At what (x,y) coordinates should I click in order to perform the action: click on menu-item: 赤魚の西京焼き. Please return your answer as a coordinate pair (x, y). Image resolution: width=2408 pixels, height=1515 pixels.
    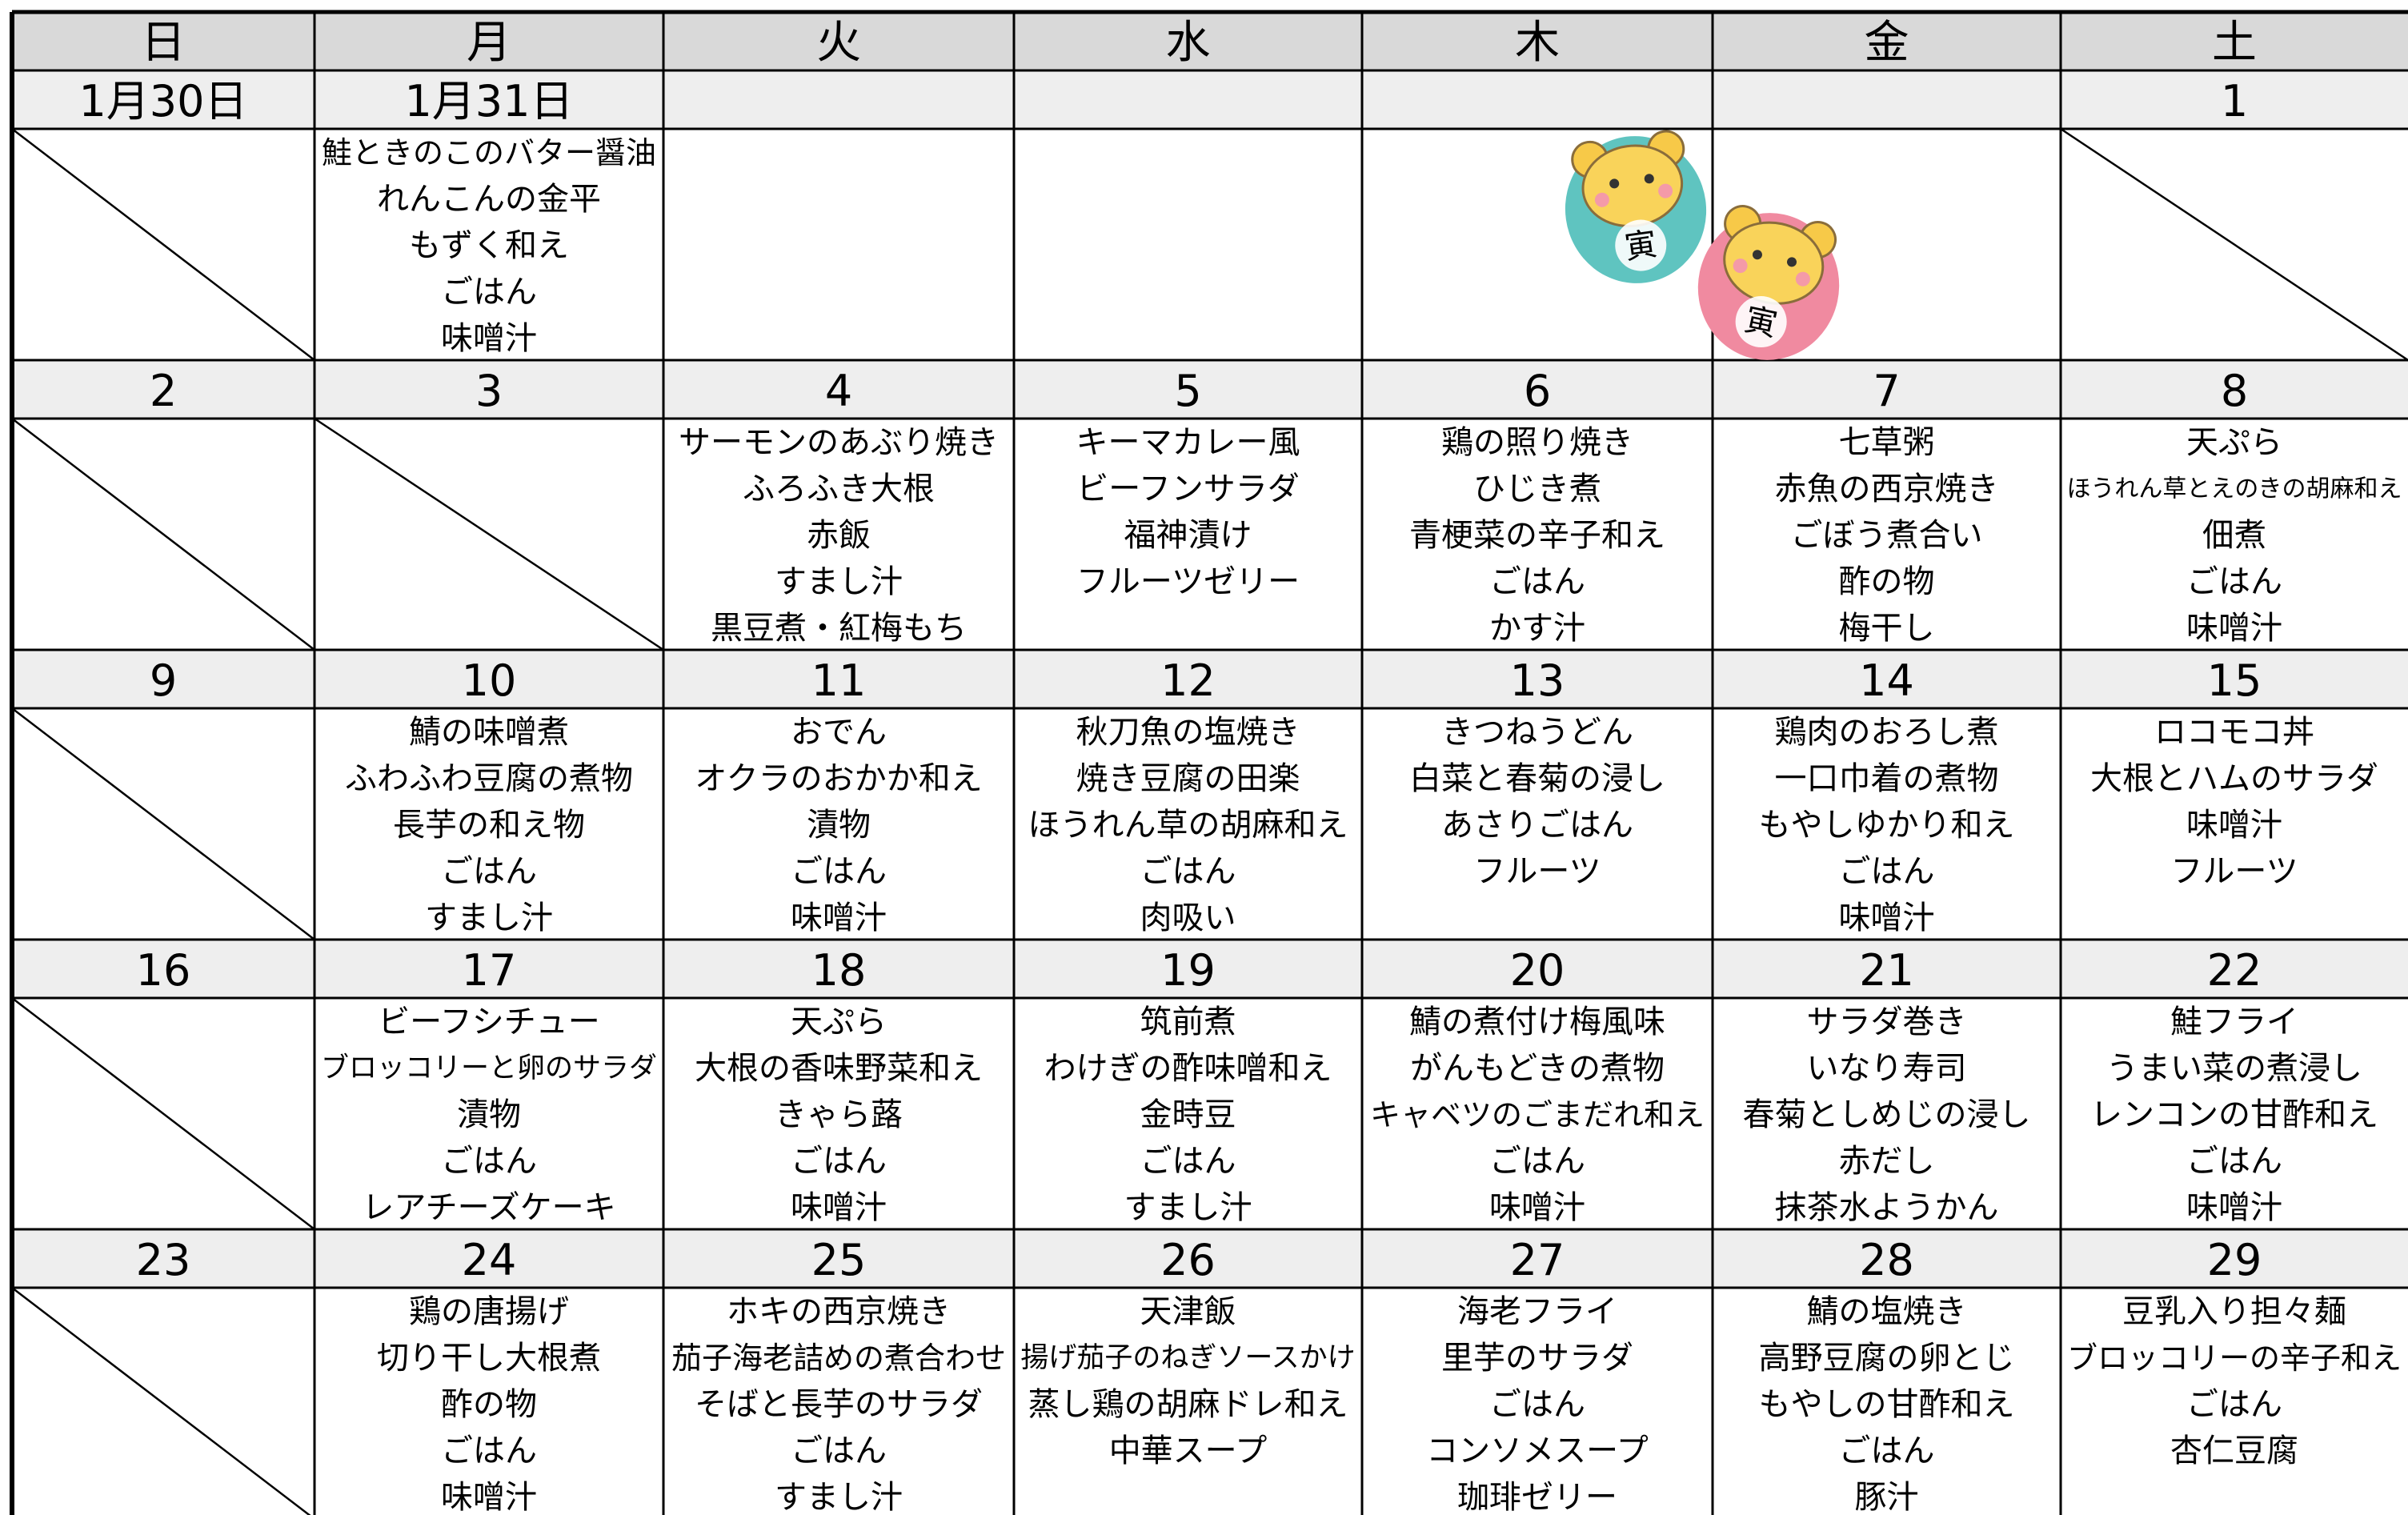
    Looking at the image, I should click on (1887, 489).